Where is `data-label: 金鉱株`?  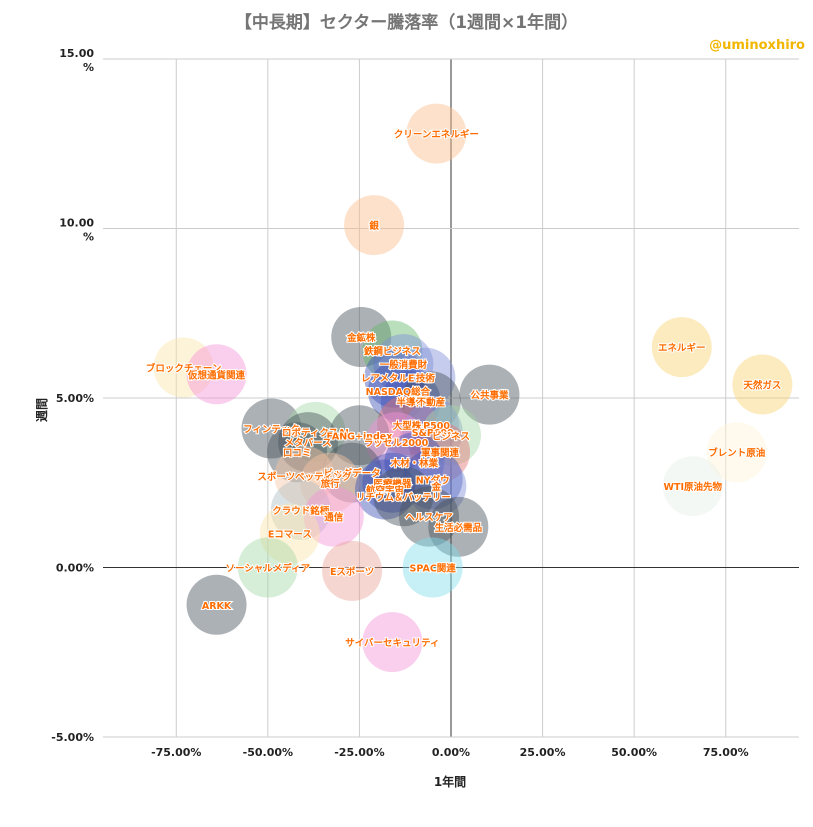
data-label: 金鉱株 is located at coordinates (361, 338).